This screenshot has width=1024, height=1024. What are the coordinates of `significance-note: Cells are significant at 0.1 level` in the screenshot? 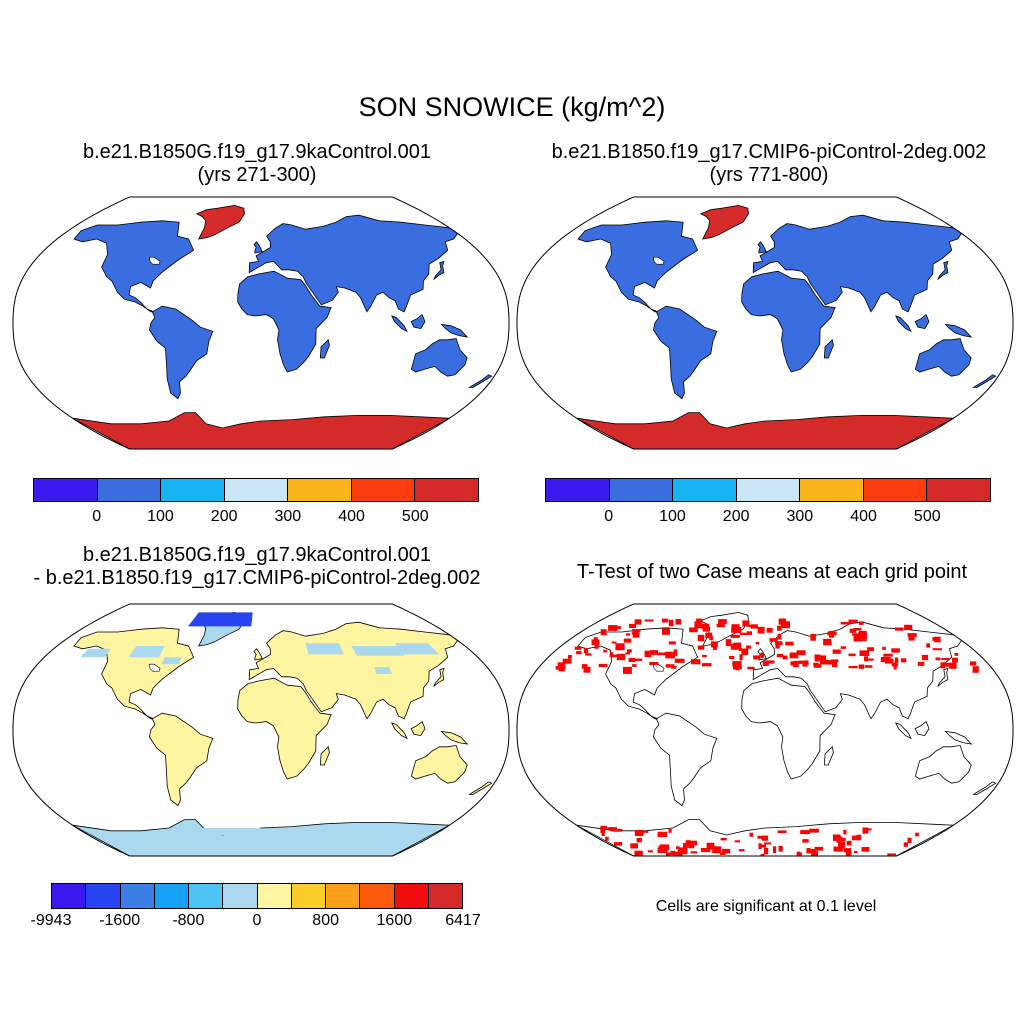 It's located at (766, 906).